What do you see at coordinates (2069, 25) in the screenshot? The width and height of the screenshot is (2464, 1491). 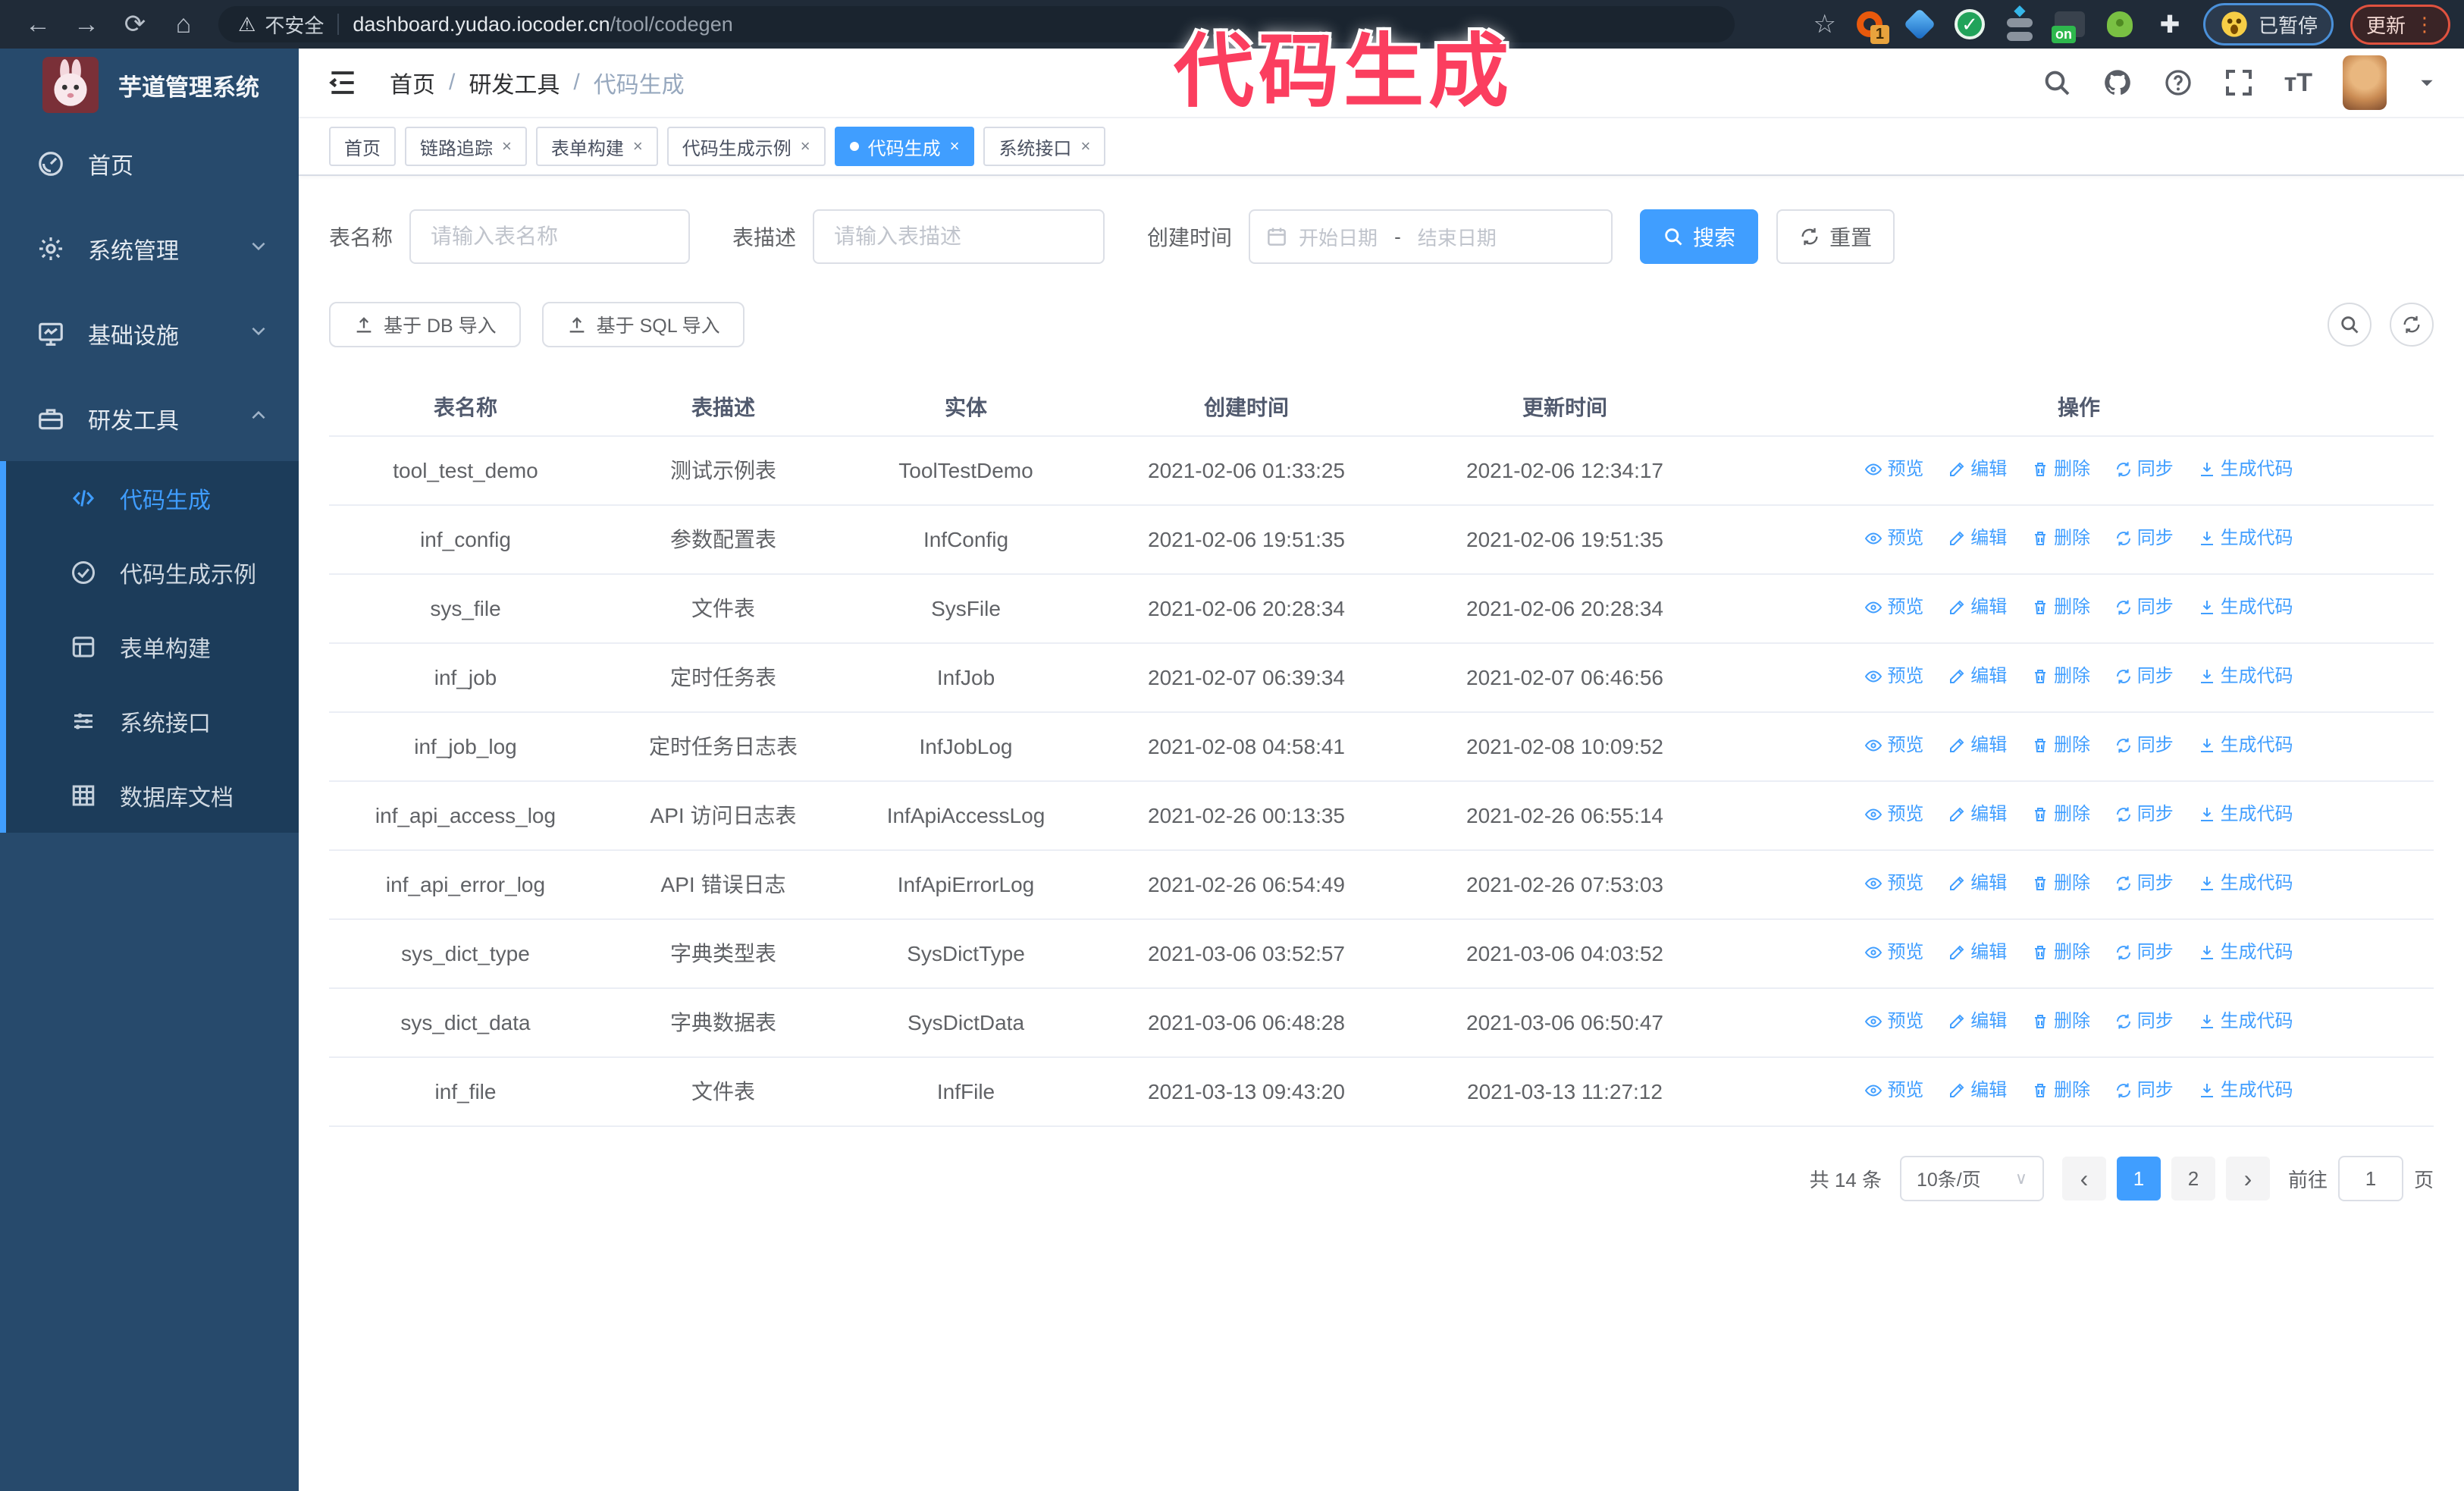 I see `extension-on-icon: on` at bounding box center [2069, 25].